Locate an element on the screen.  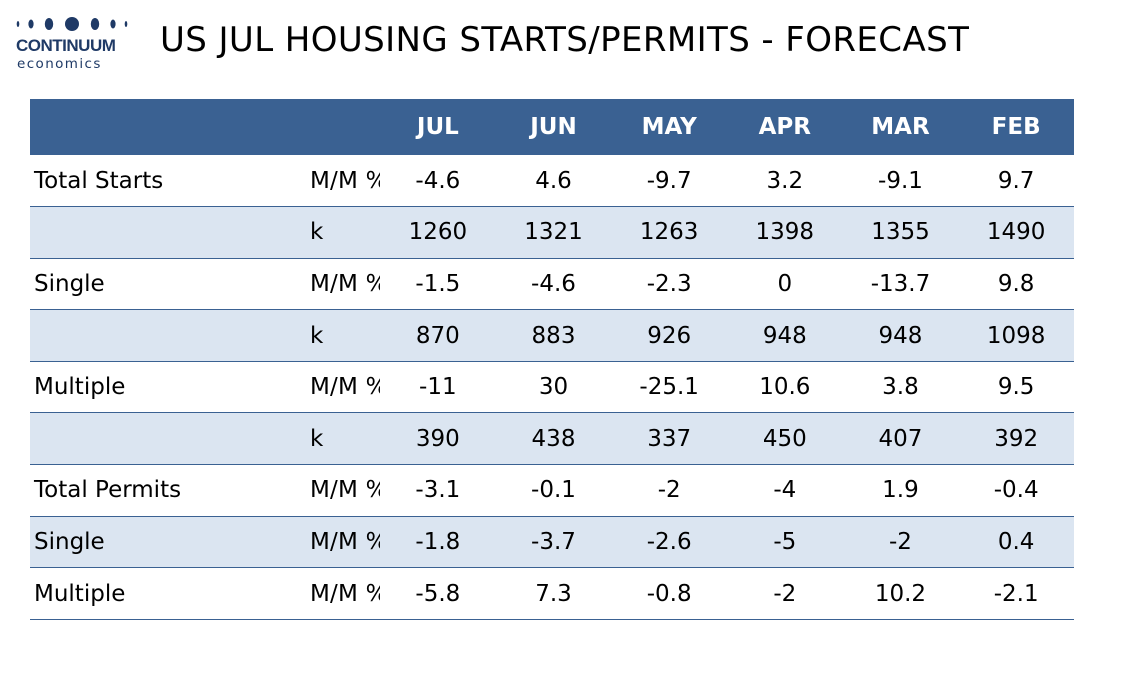
table-cell: -9.7 is located at coordinates (669, 181).